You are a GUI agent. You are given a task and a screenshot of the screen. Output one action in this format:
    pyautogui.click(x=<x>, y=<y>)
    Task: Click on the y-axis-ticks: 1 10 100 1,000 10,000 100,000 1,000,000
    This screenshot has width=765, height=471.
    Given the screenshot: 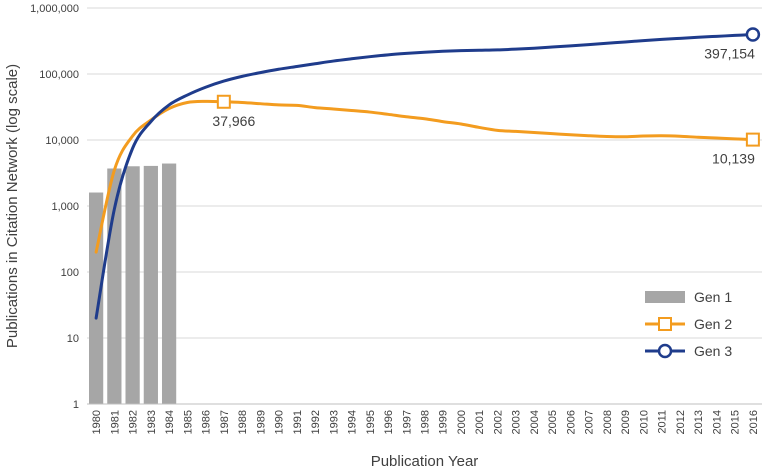 What is the action you would take?
    pyautogui.click(x=54, y=207)
    